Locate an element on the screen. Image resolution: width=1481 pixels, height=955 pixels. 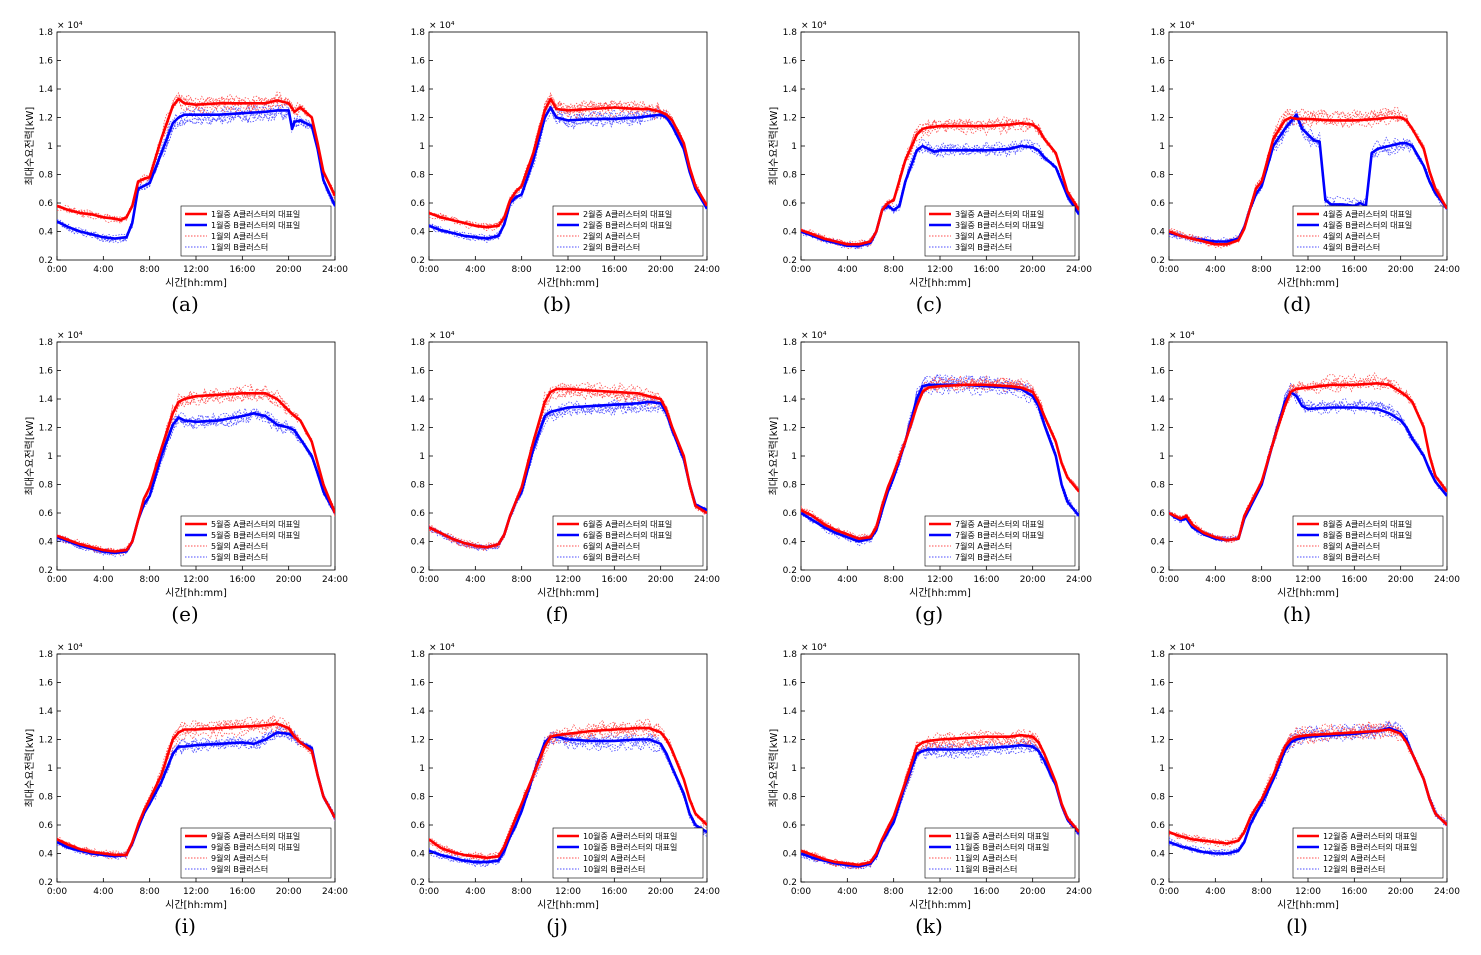
legend-label: 2월의 A클러스터 is located at coordinates (611, 236).